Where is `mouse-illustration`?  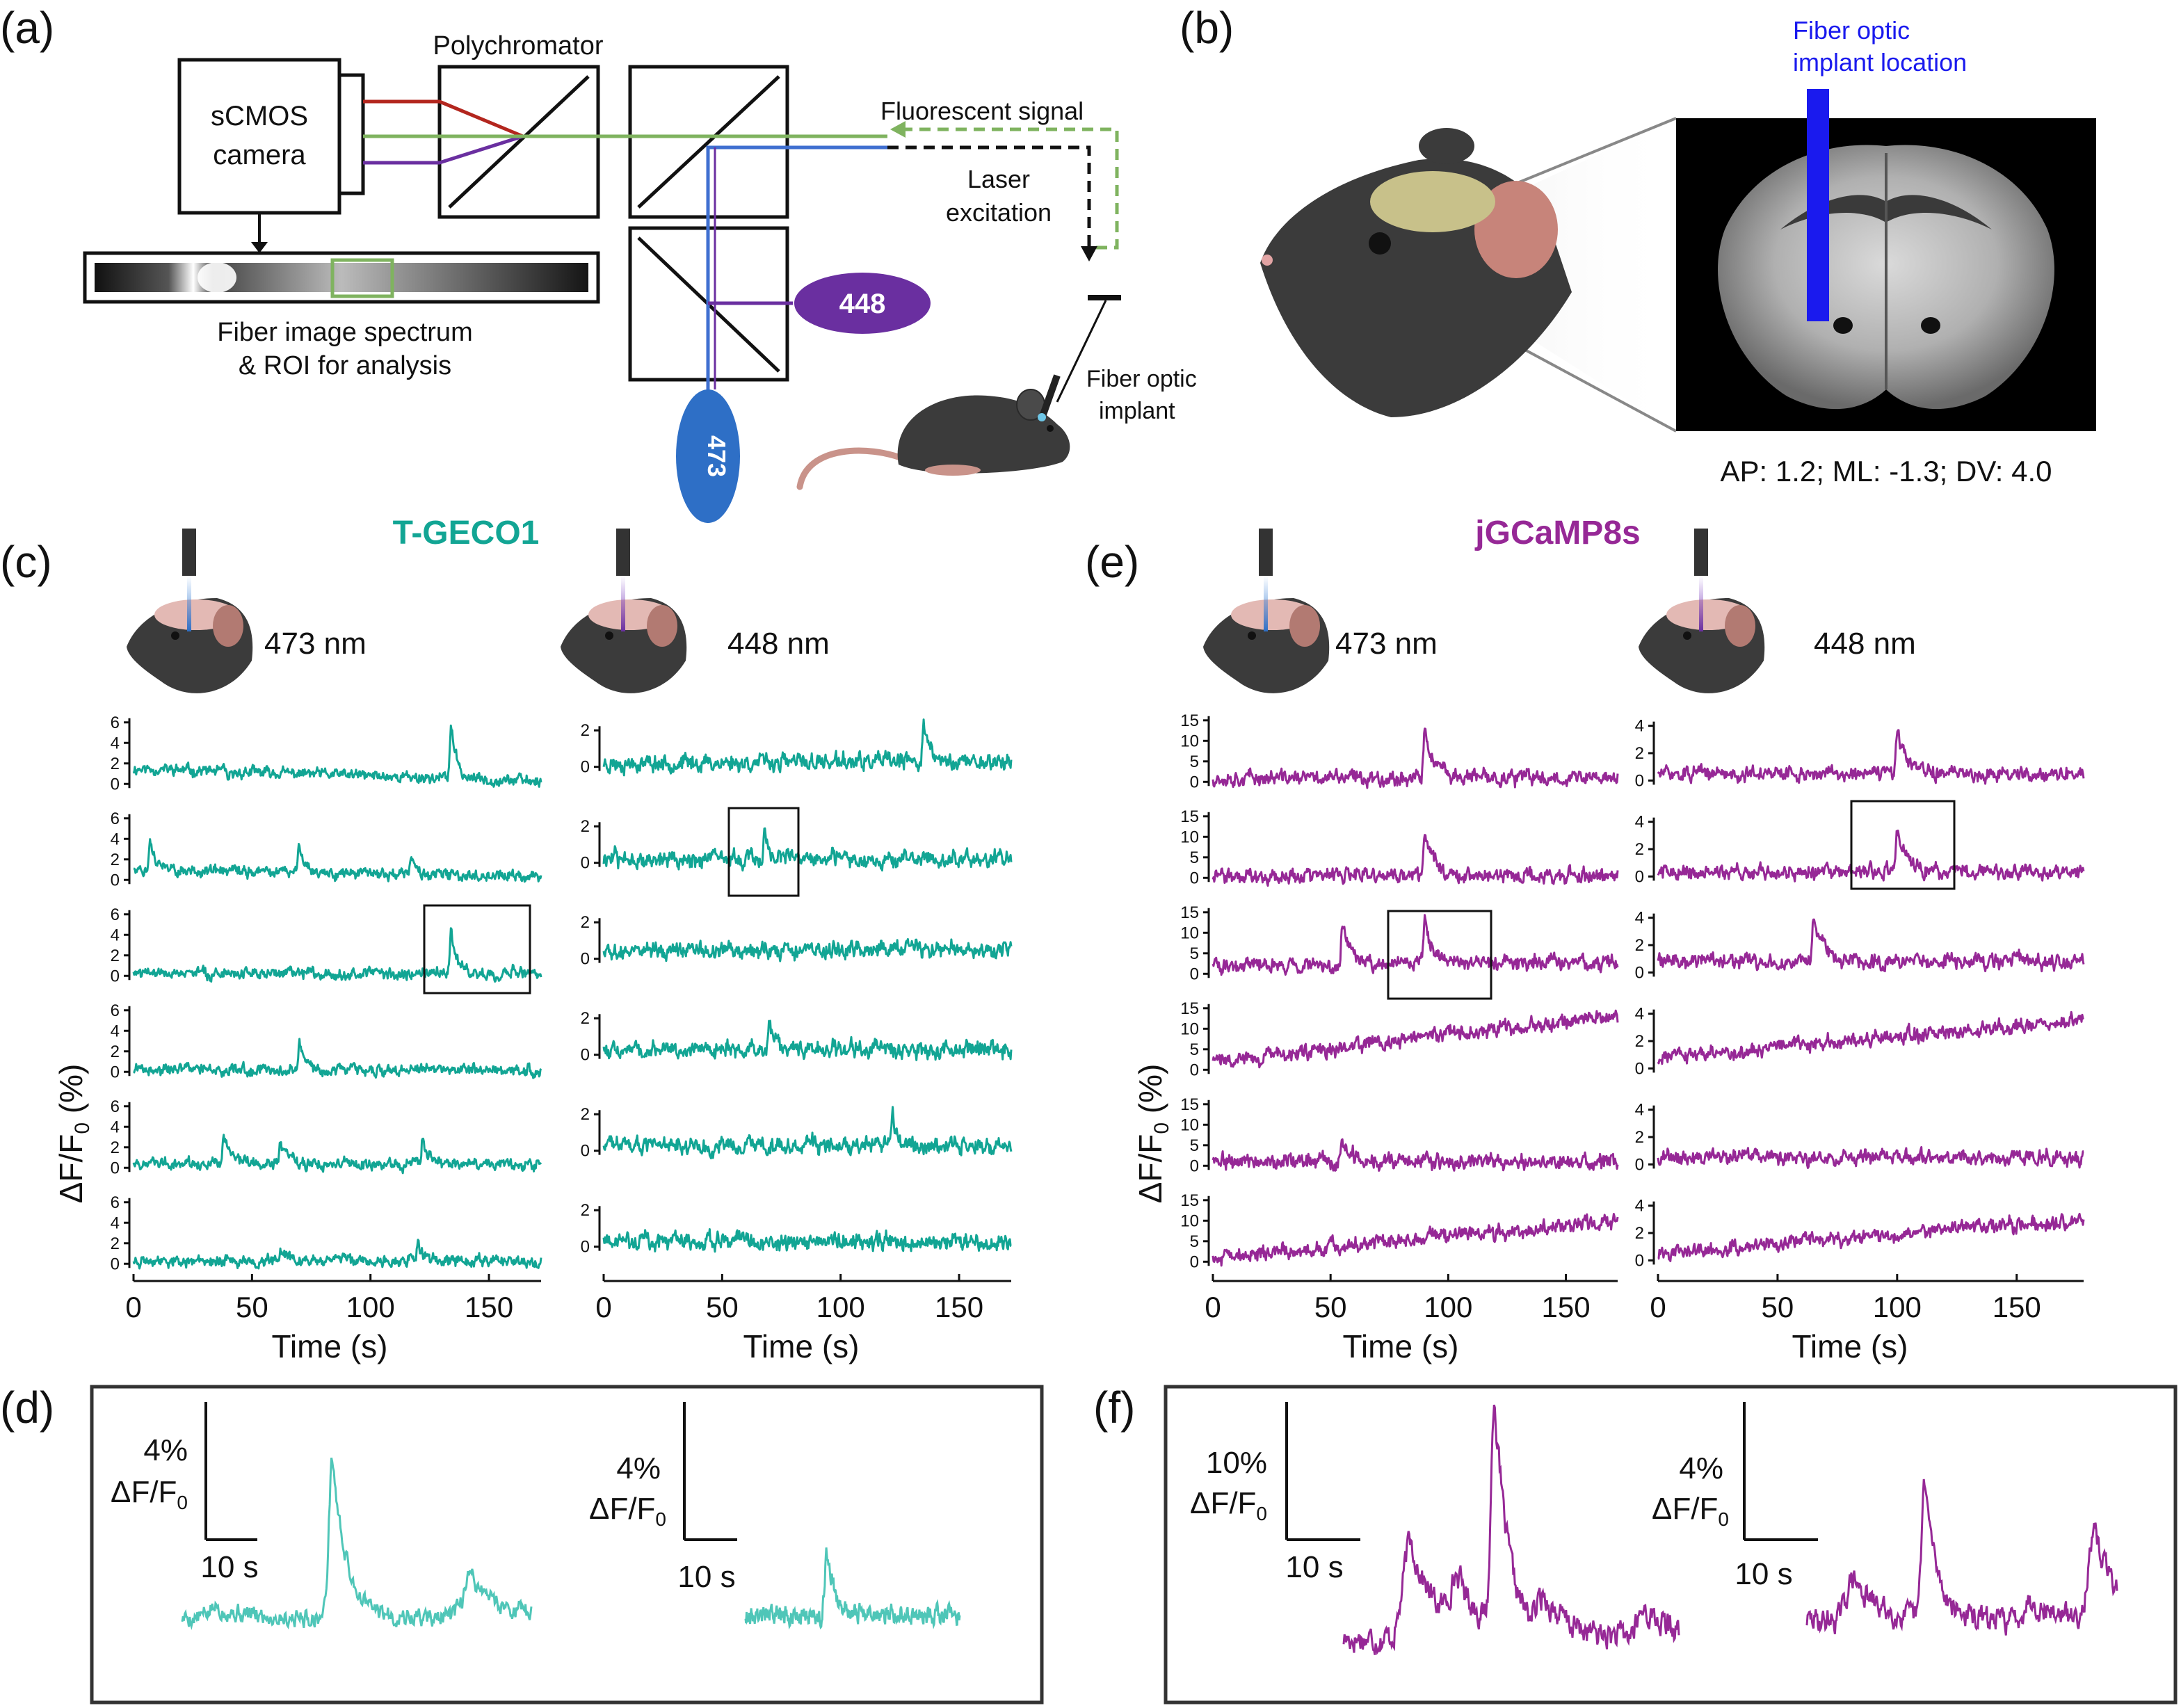 mouse-illustration is located at coordinates (933, 432).